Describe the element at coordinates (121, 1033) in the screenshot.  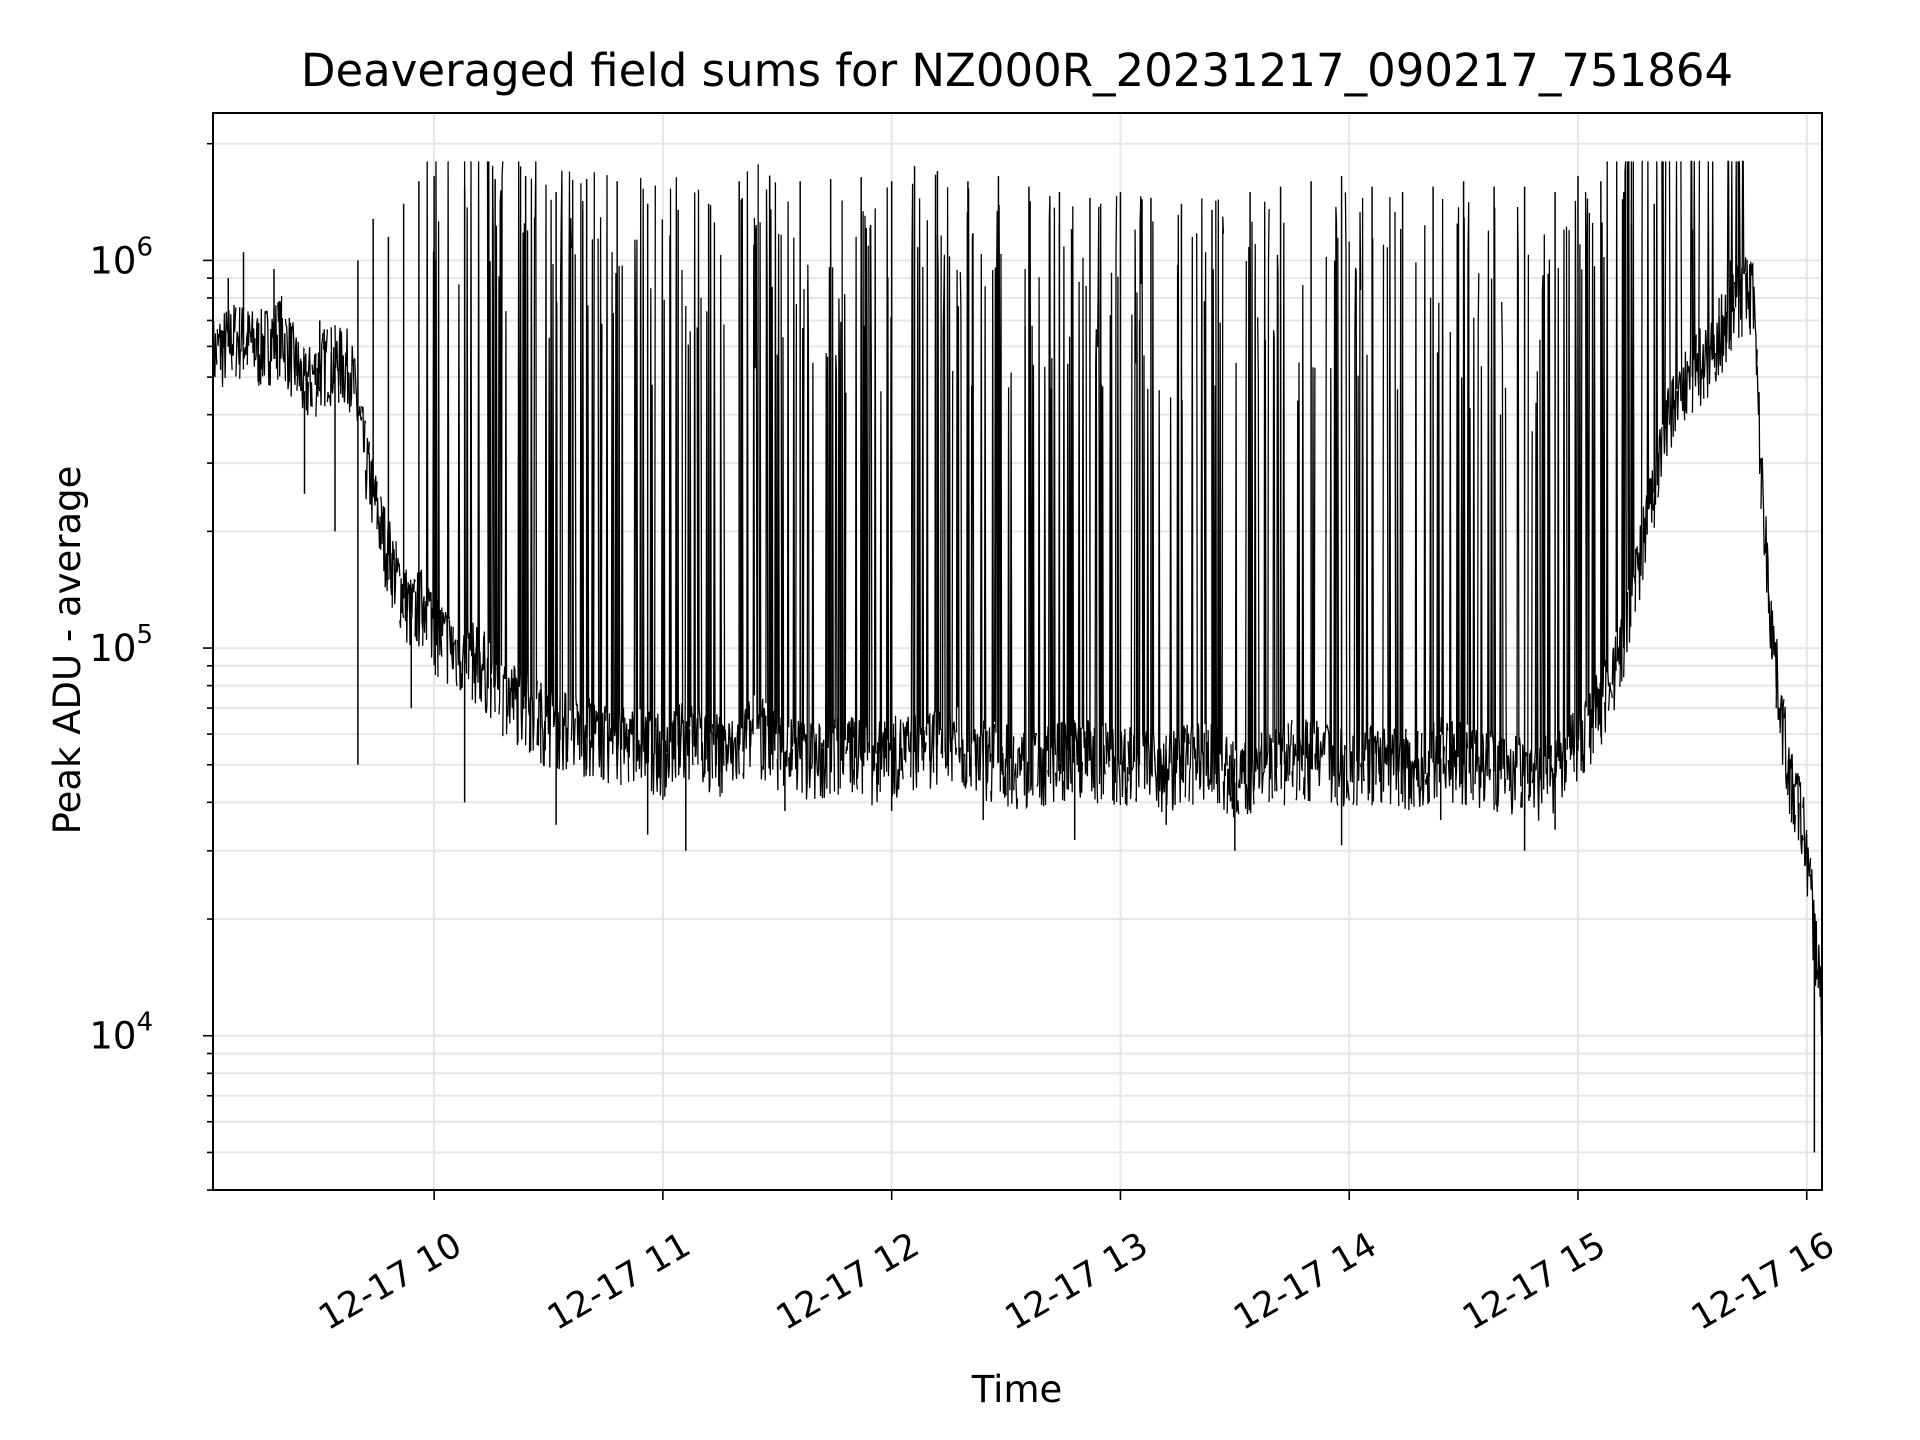
I see `y-tick-label: 104` at that location.